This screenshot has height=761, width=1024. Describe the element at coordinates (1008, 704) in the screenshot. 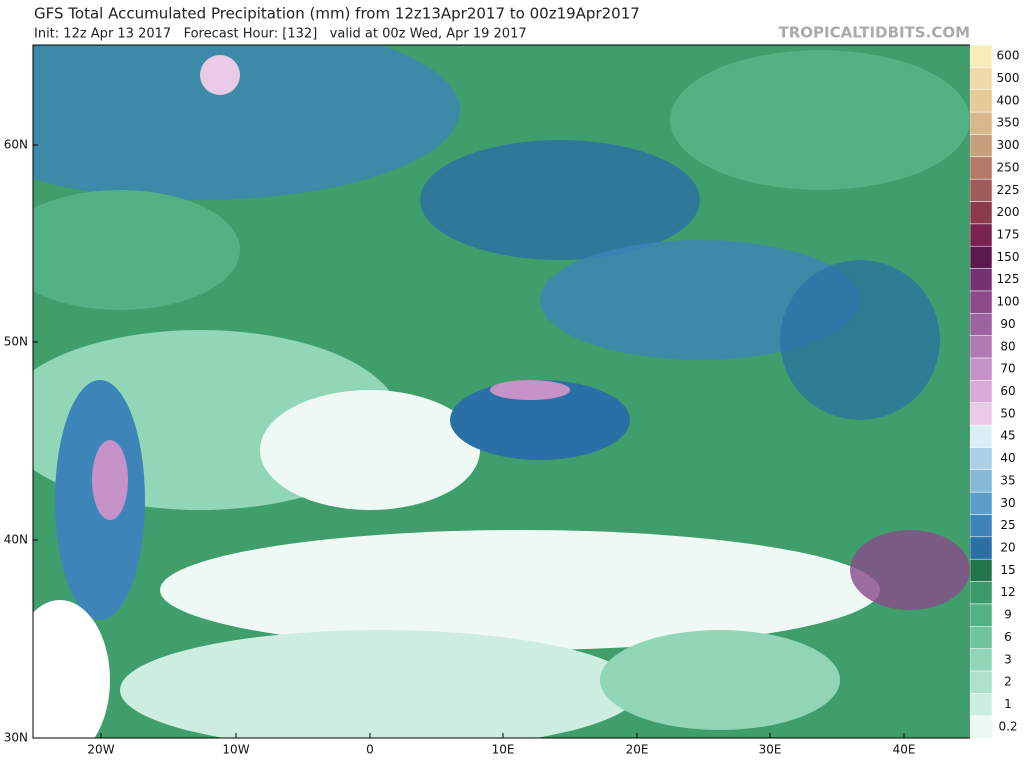

I see `colorbar-label: 1` at that location.